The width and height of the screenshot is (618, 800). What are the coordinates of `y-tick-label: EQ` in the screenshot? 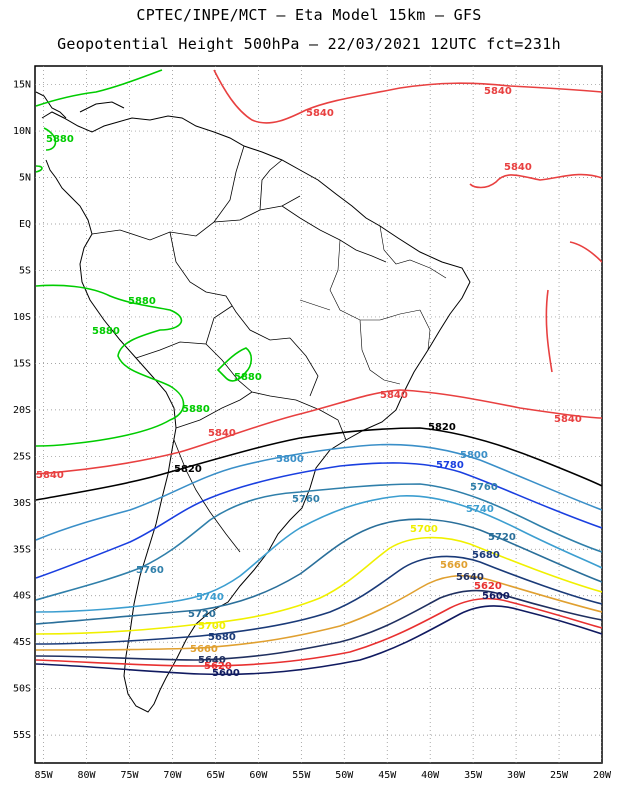 It's located at (25, 224).